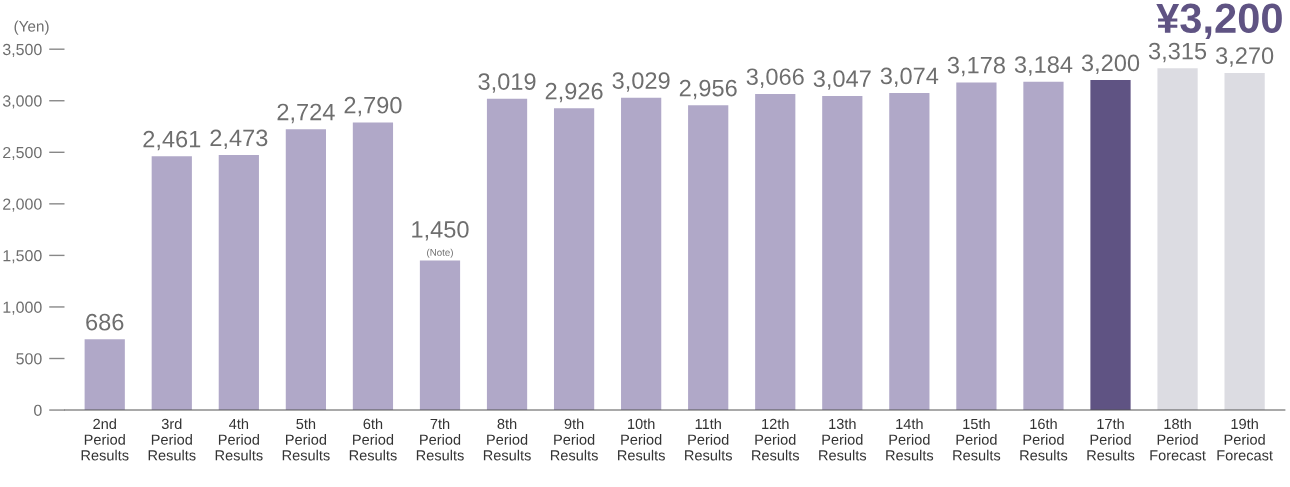 The width and height of the screenshot is (1290, 487). I want to click on x-tick-label: 4th Period Results, so click(239, 439).